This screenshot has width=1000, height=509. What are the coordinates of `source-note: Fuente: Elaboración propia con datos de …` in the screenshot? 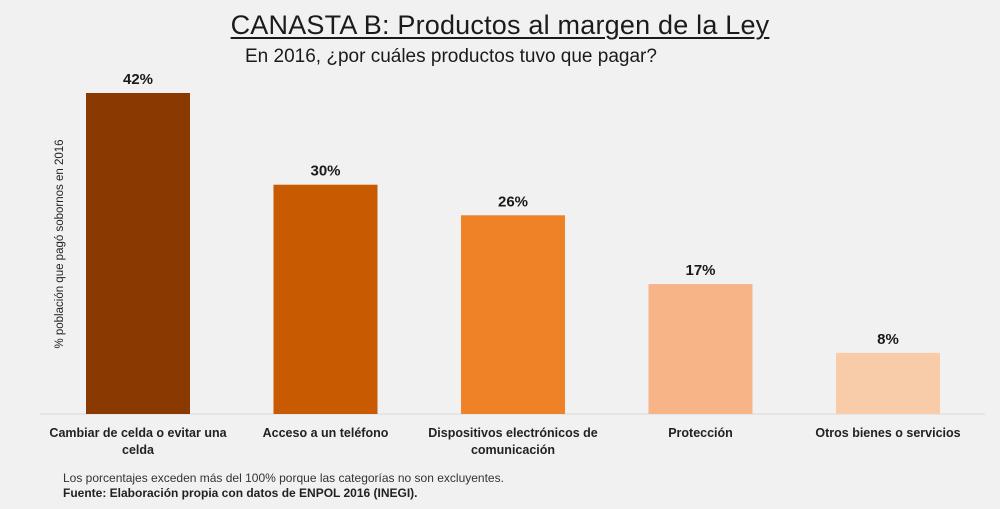 It's located at (240, 493).